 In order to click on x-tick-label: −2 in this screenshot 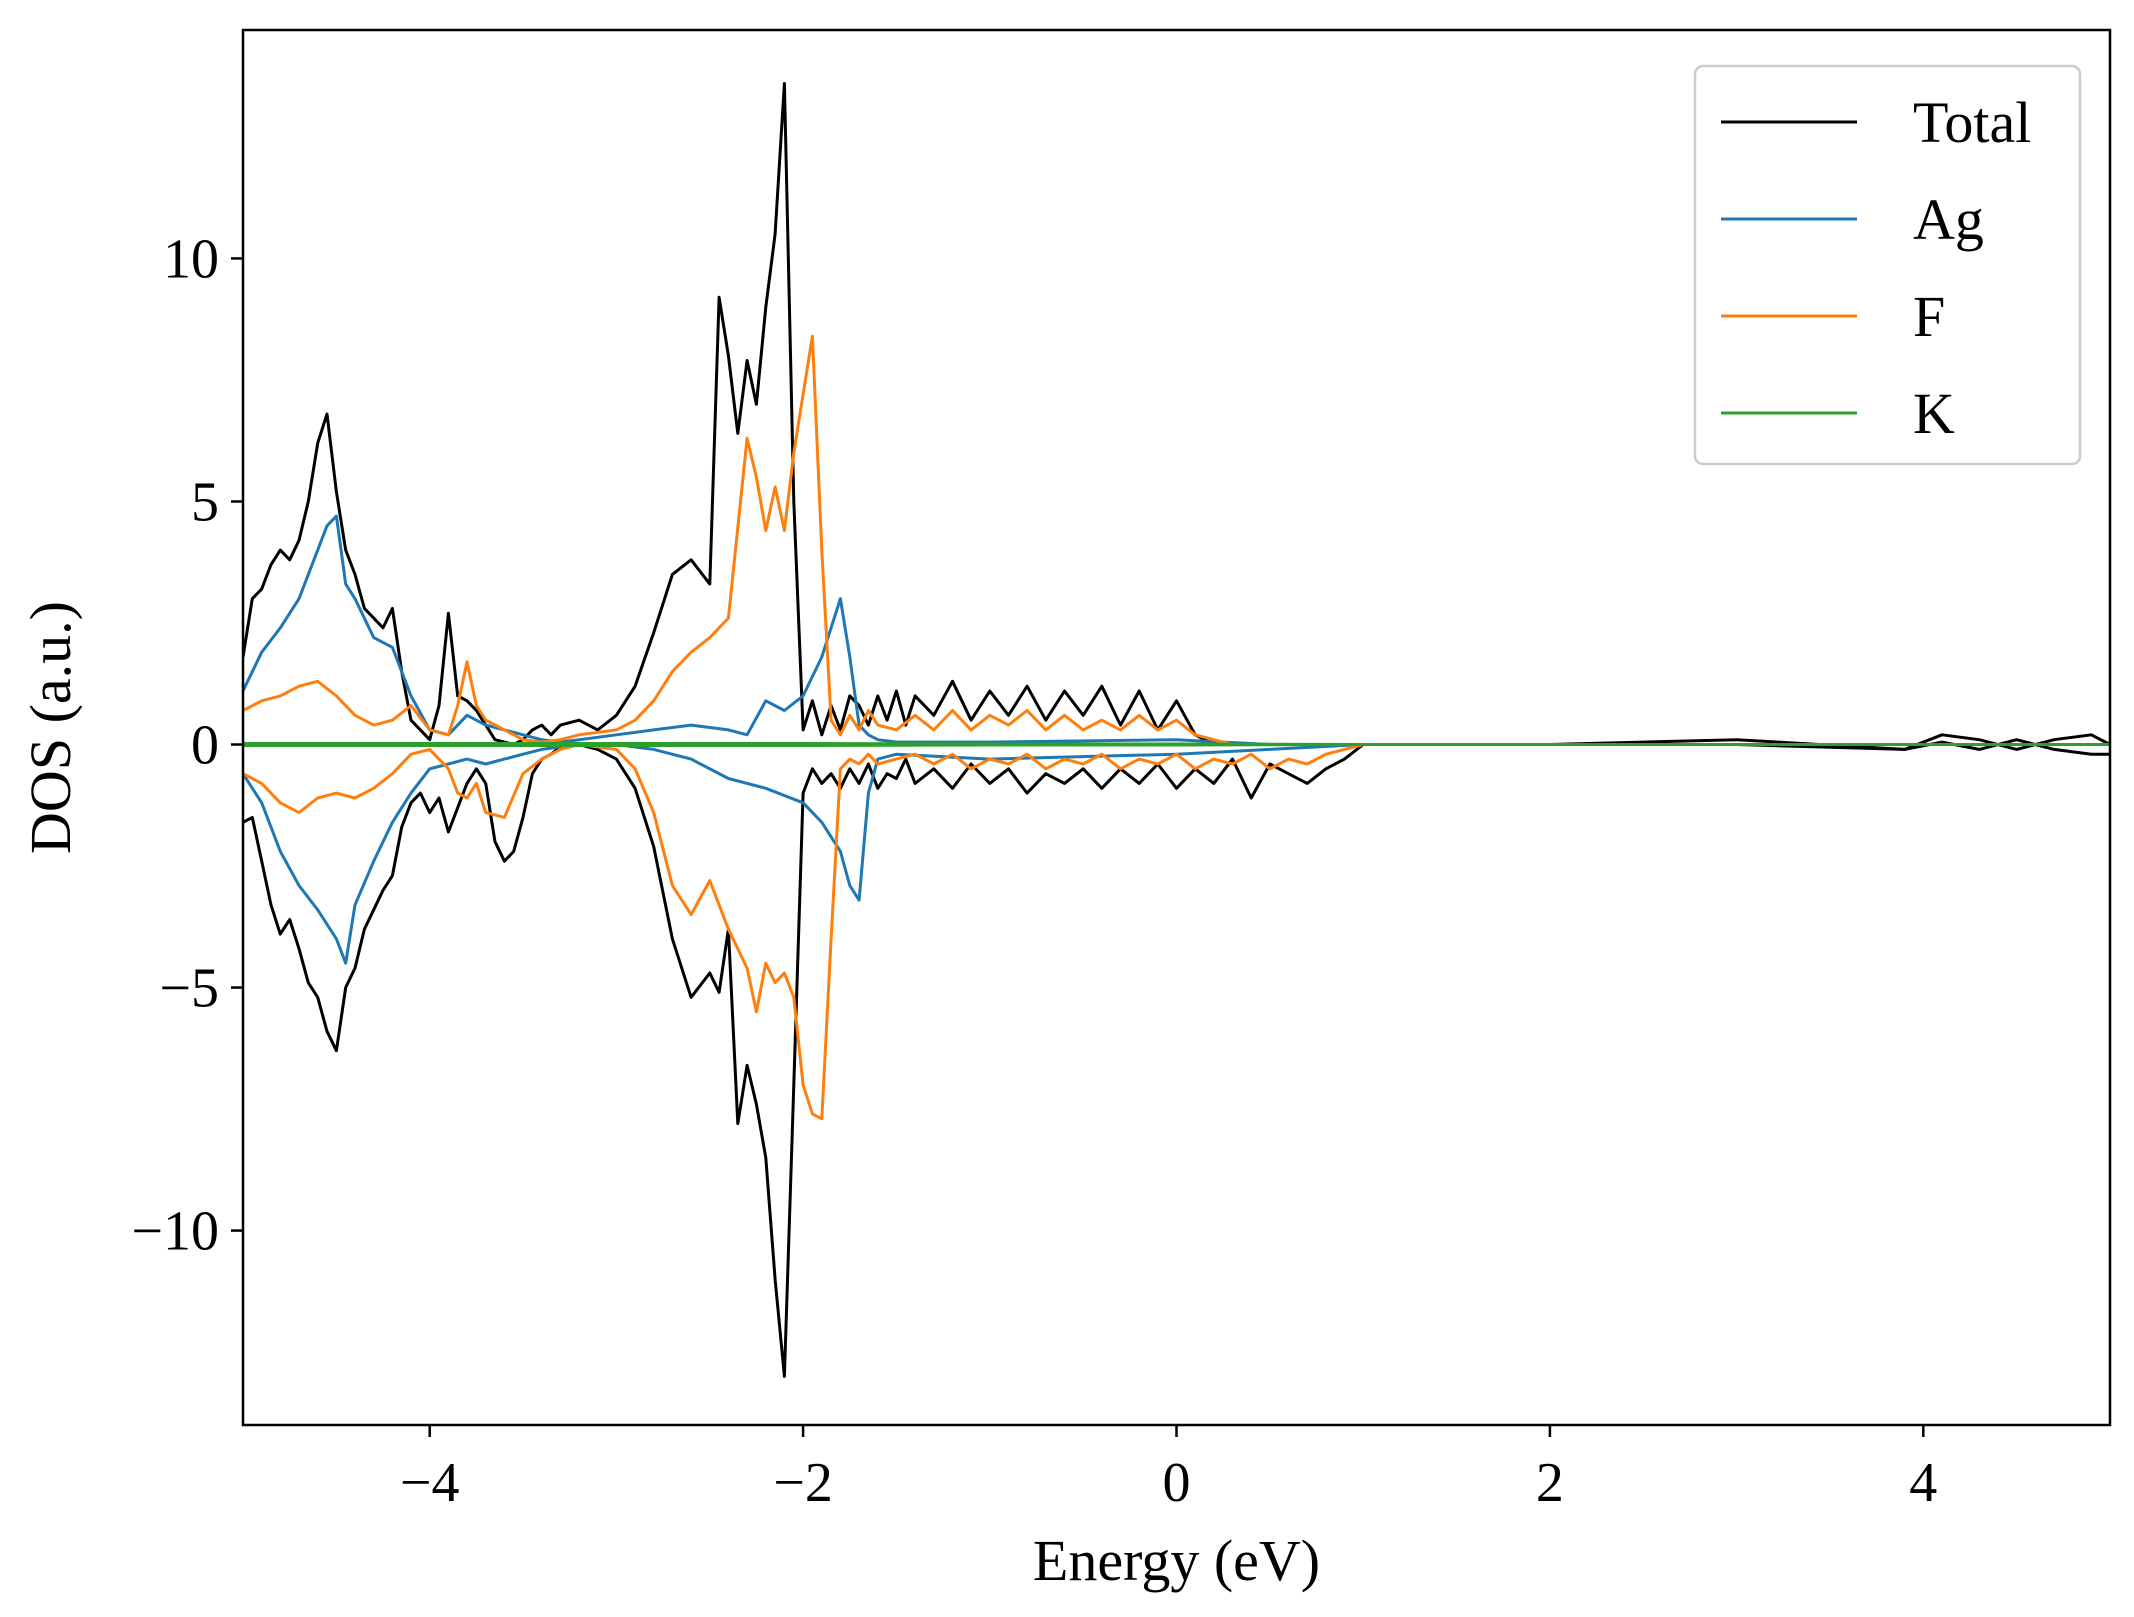, I will do `click(803, 1483)`.